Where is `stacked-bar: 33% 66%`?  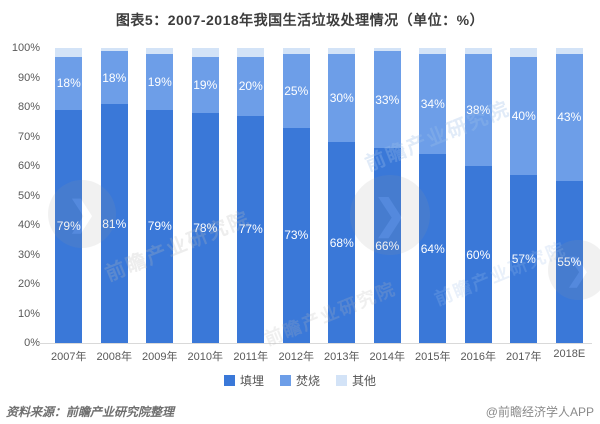
stacked-bar: 33% 66% is located at coordinates (387, 195).